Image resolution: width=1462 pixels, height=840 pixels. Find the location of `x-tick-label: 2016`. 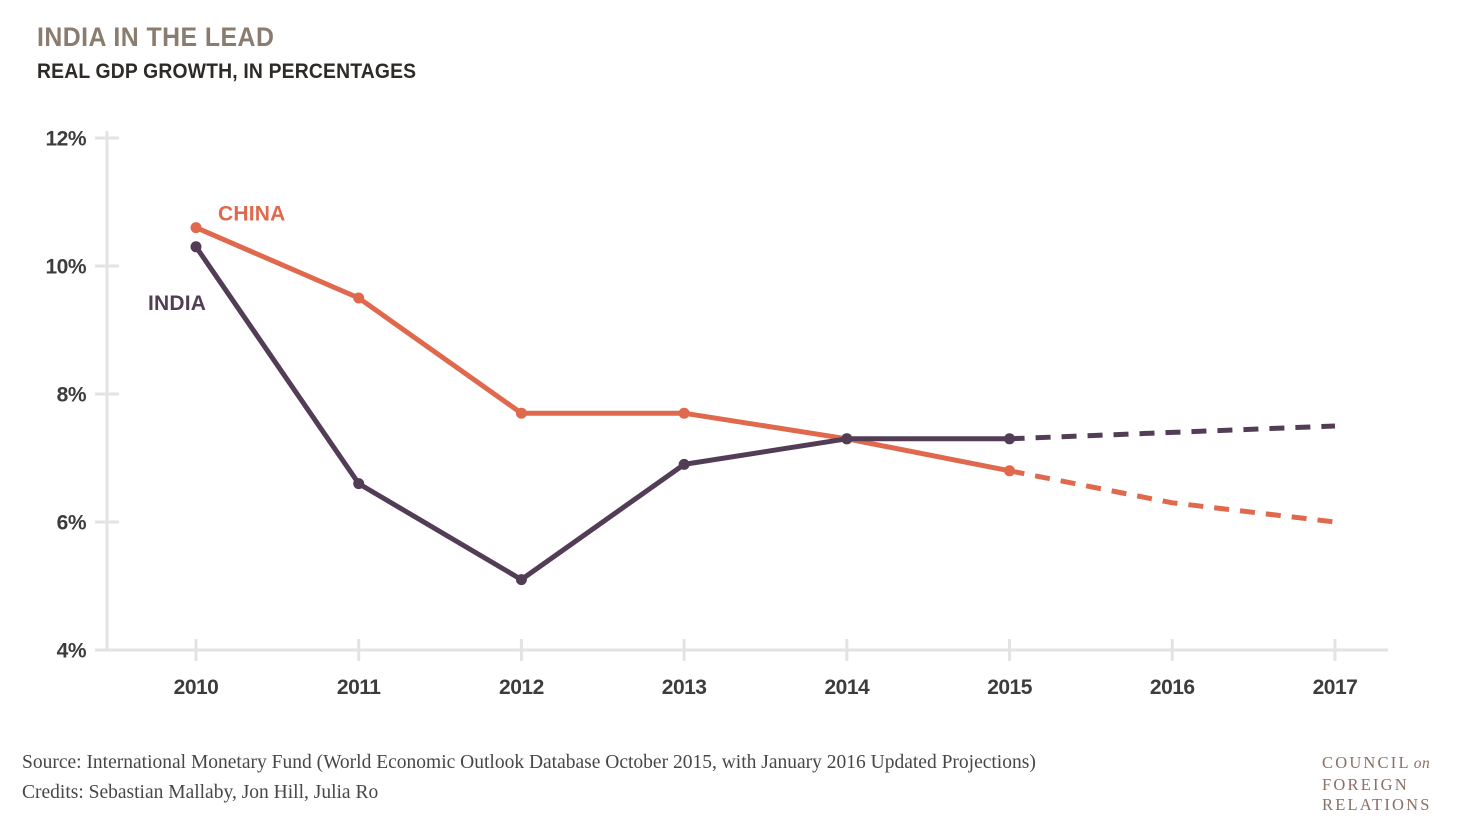

x-tick-label: 2016 is located at coordinates (1172, 687).